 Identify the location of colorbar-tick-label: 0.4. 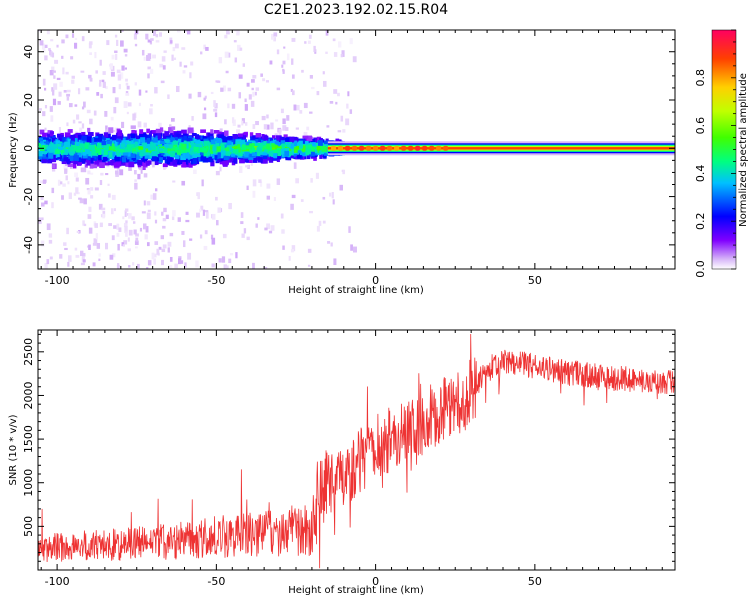
(700, 174).